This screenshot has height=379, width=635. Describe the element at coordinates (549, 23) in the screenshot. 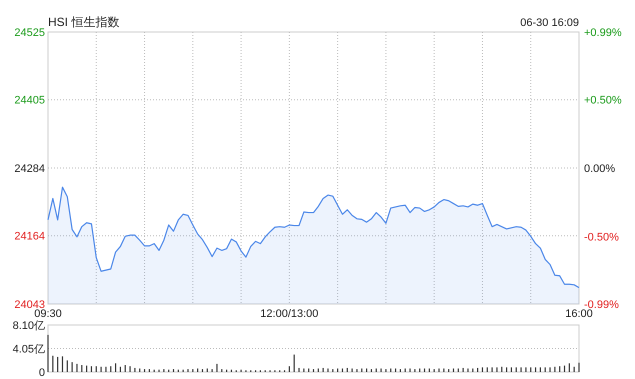

I see `text: 06-30 16:09` at that location.